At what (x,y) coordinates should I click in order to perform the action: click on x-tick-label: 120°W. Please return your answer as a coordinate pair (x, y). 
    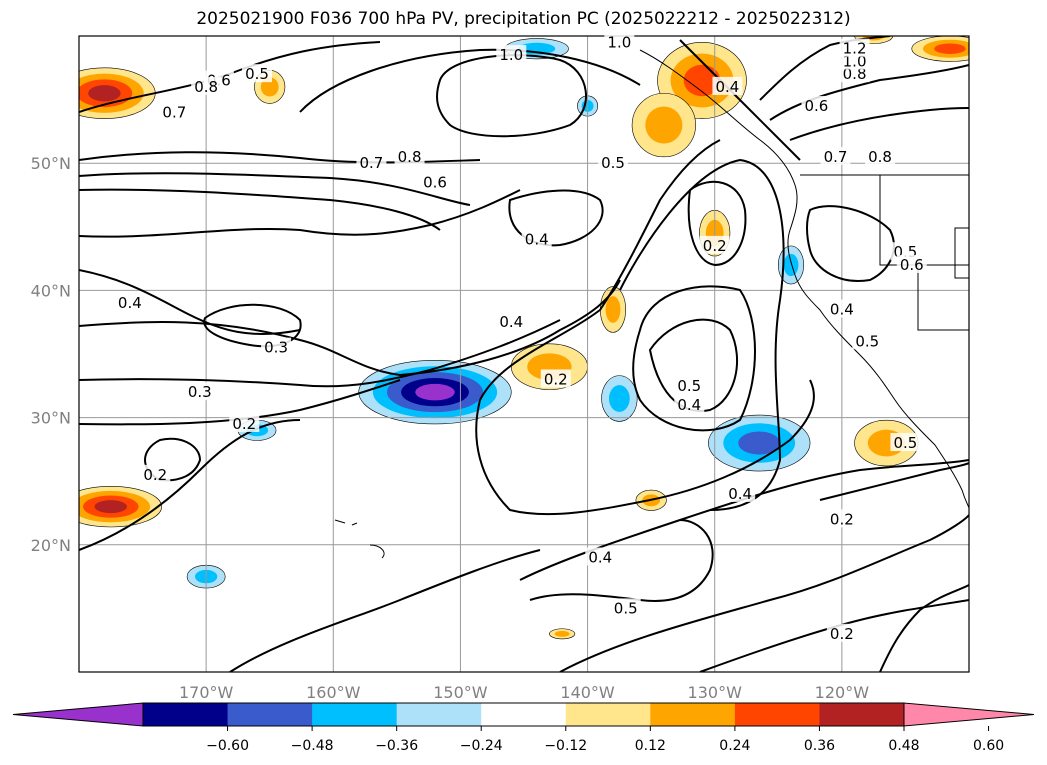
    Looking at the image, I should click on (842, 692).